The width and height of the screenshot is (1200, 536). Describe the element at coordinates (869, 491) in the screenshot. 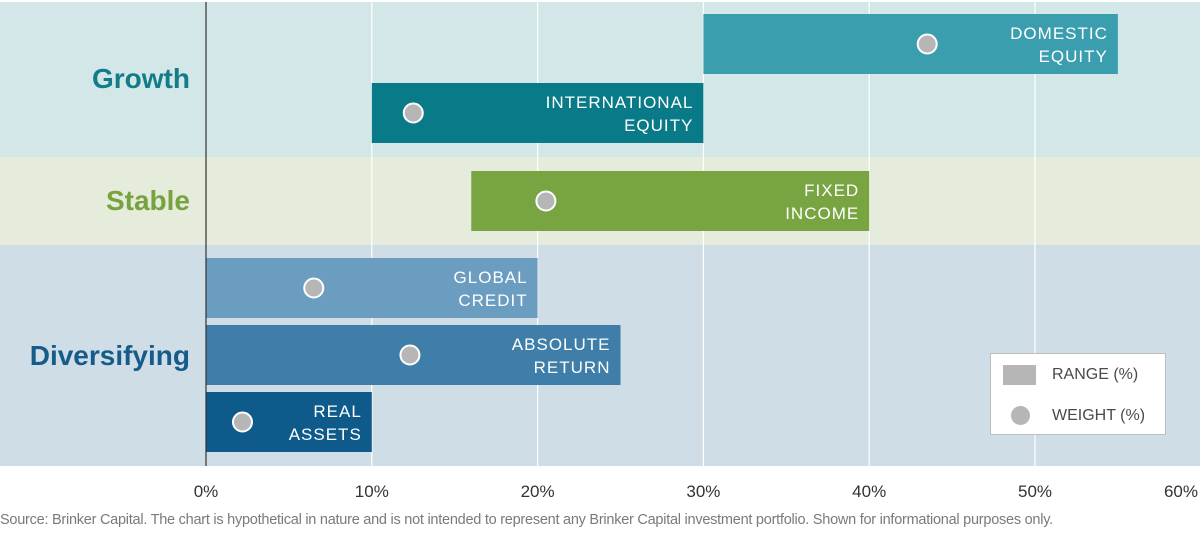

I see `x-tick-label-40pct: 40%` at that location.